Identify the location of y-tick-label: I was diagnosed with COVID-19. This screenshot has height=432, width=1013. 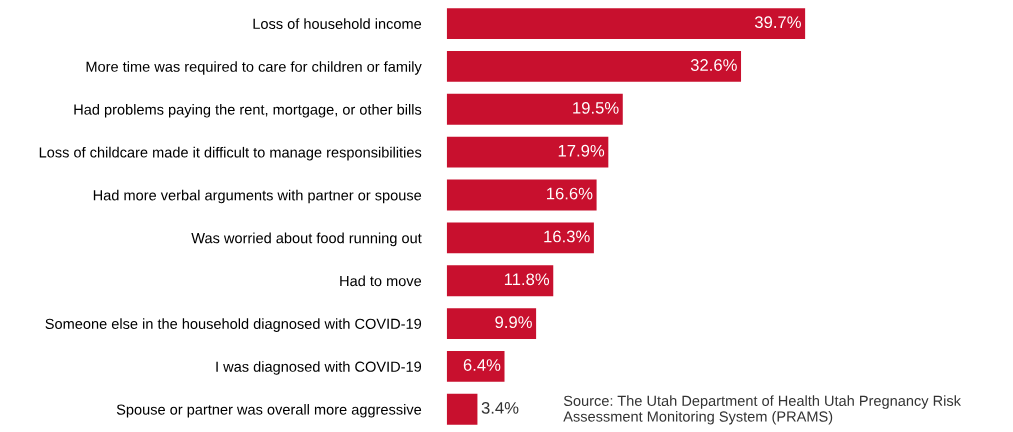
(319, 368).